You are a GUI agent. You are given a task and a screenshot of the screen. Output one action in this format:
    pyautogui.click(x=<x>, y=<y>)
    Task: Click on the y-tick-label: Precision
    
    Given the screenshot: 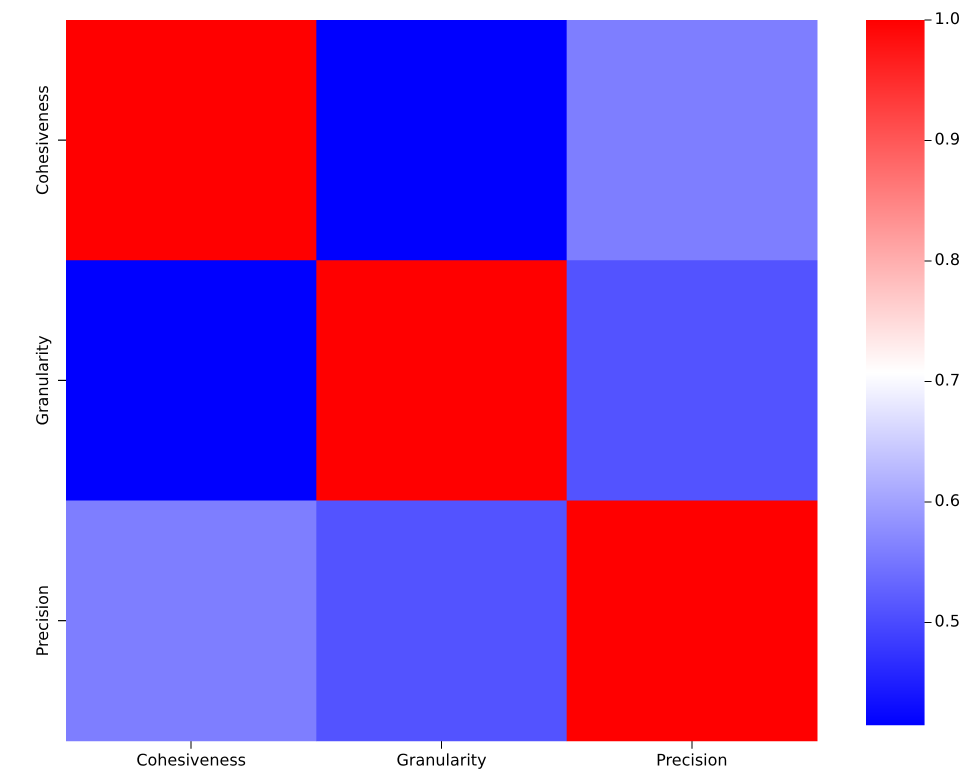 What is the action you would take?
    pyautogui.click(x=42, y=620)
    